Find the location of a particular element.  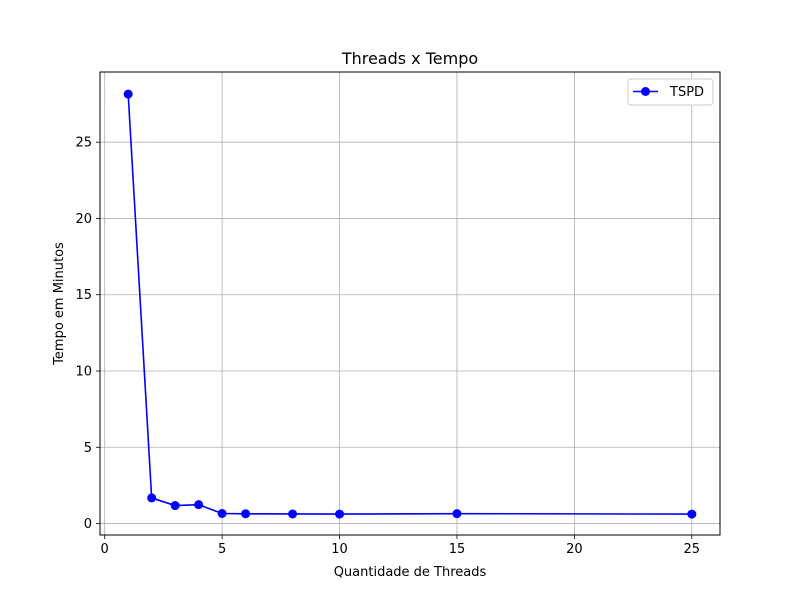

y-tick-label: 10 is located at coordinates (83, 372).